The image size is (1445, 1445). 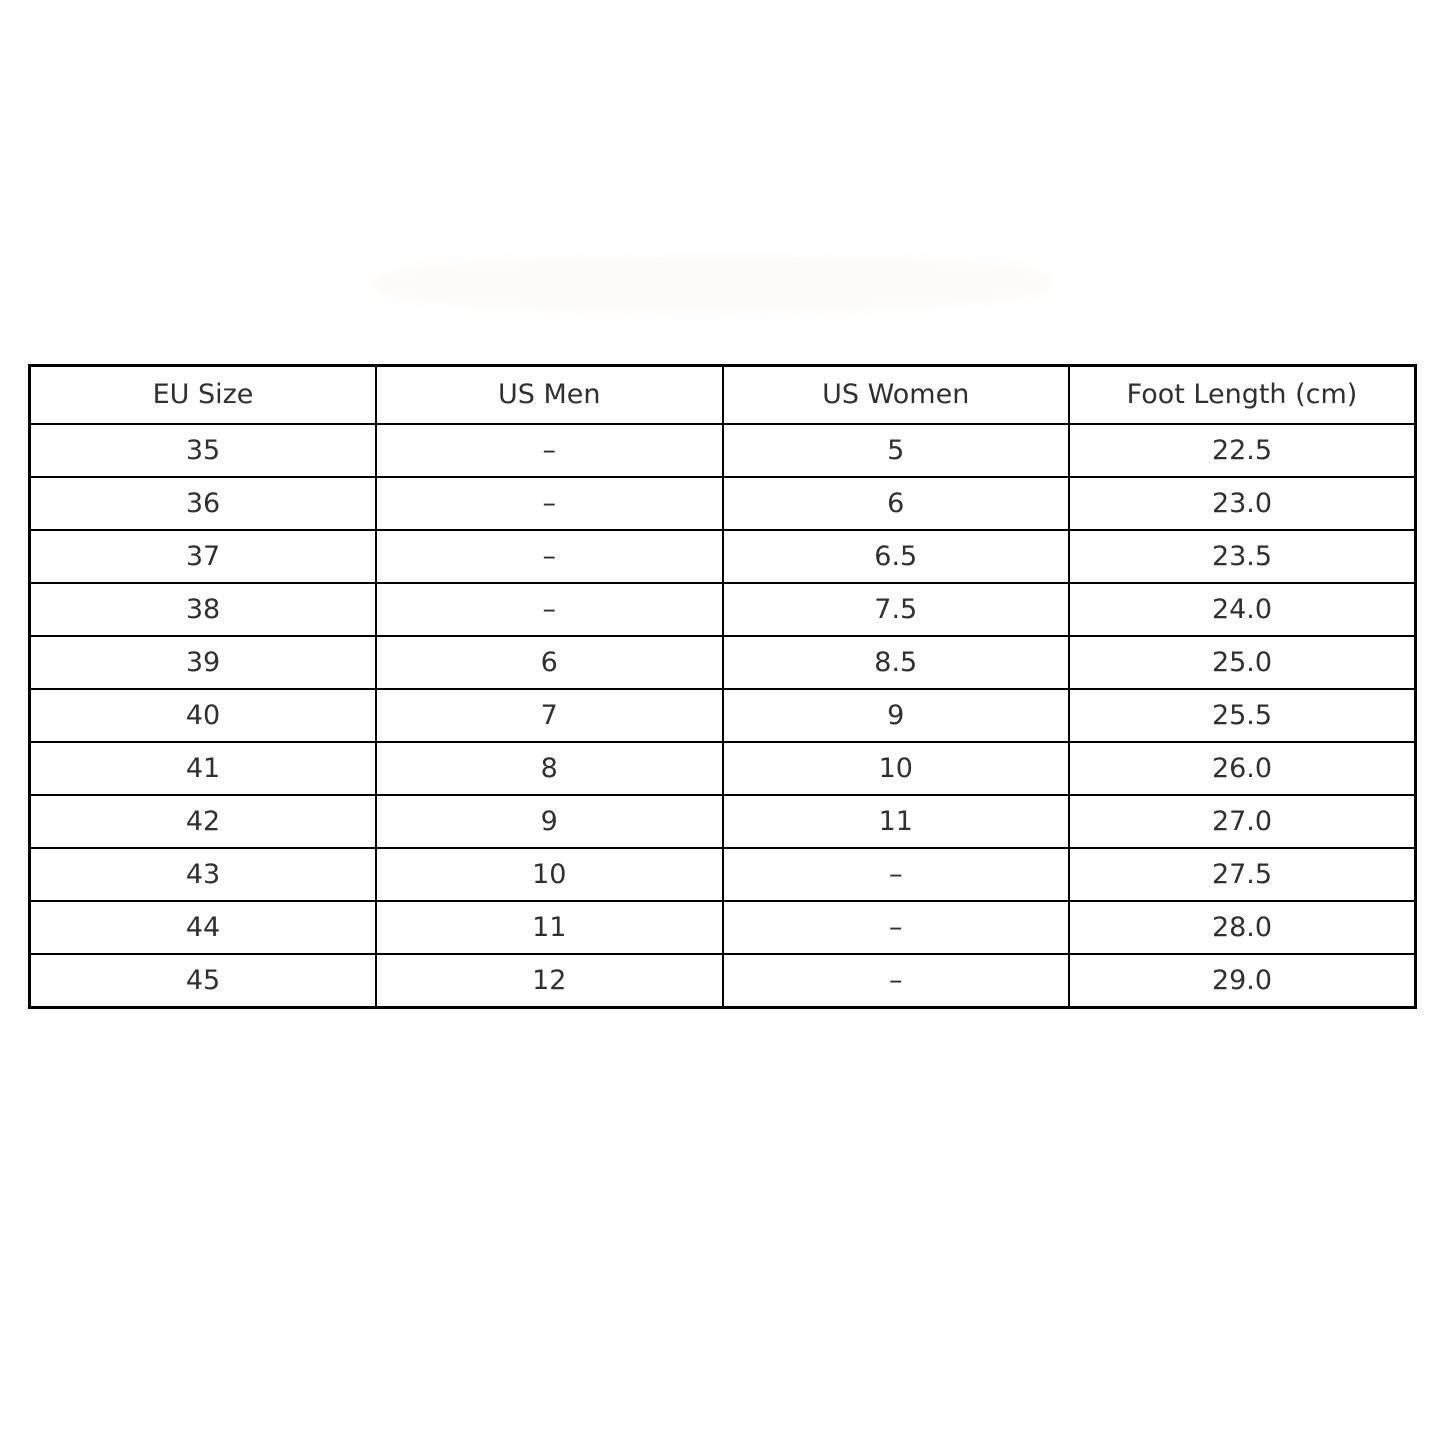 What do you see at coordinates (202, 715) in the screenshot?
I see `table-cell: 40` at bounding box center [202, 715].